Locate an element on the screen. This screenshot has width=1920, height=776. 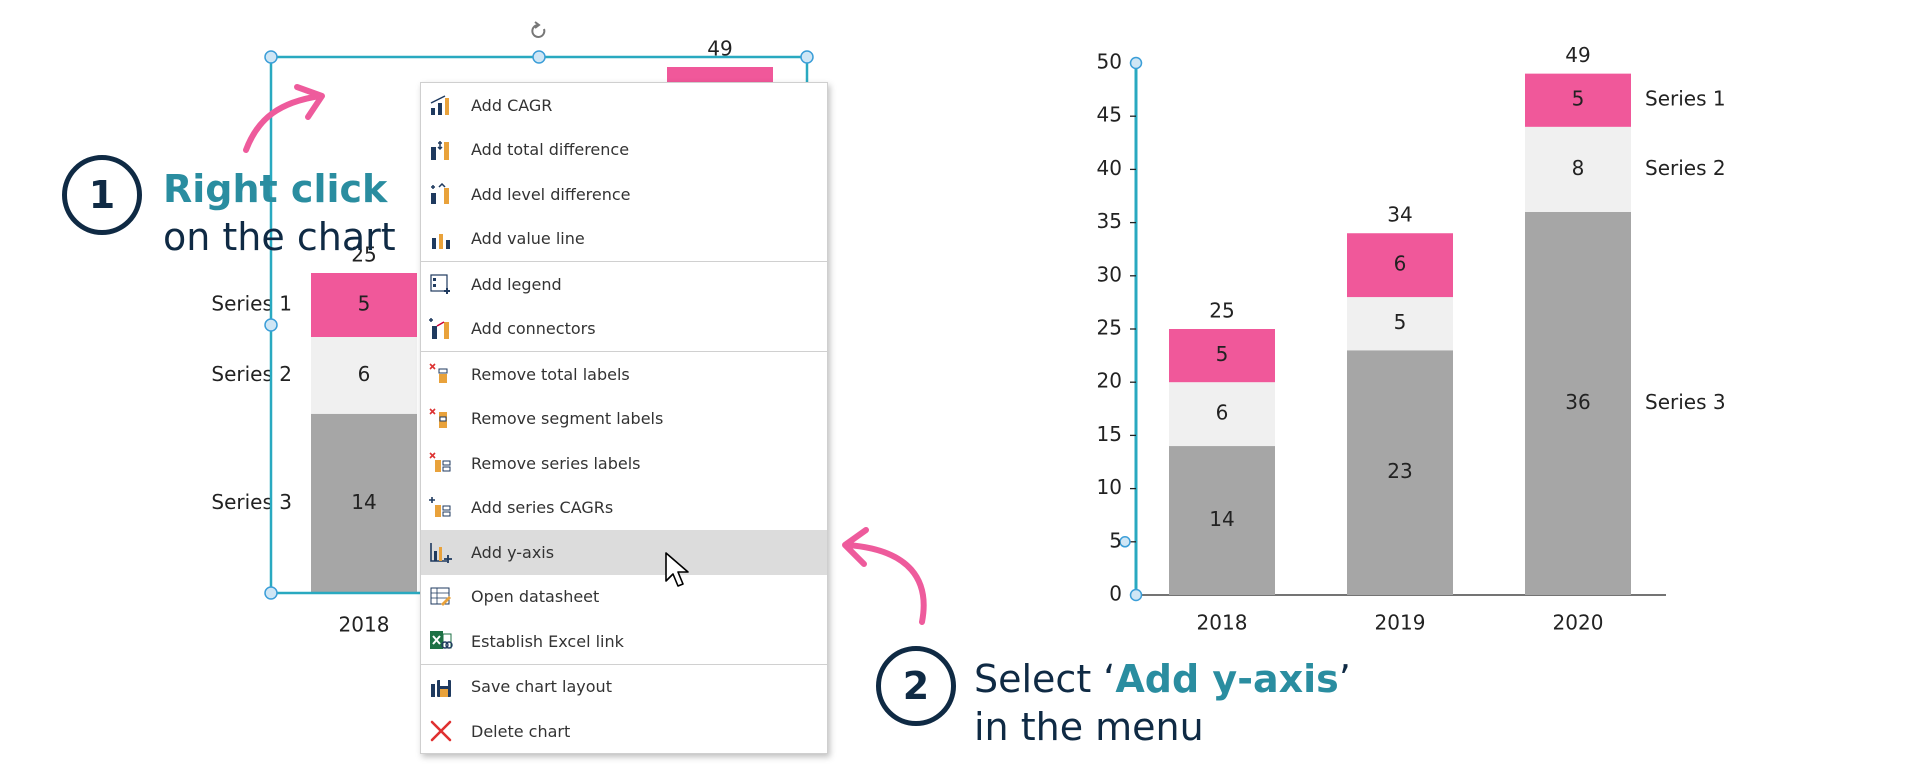
resize-handle-ml is located at coordinates (271, 325).